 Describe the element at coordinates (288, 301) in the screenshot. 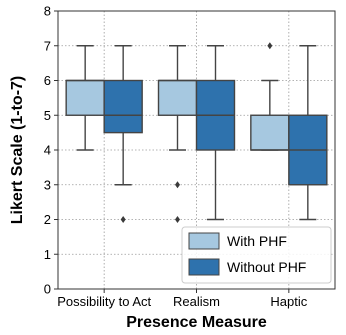

I see `x-tick-label-haptic: Haptic` at that location.